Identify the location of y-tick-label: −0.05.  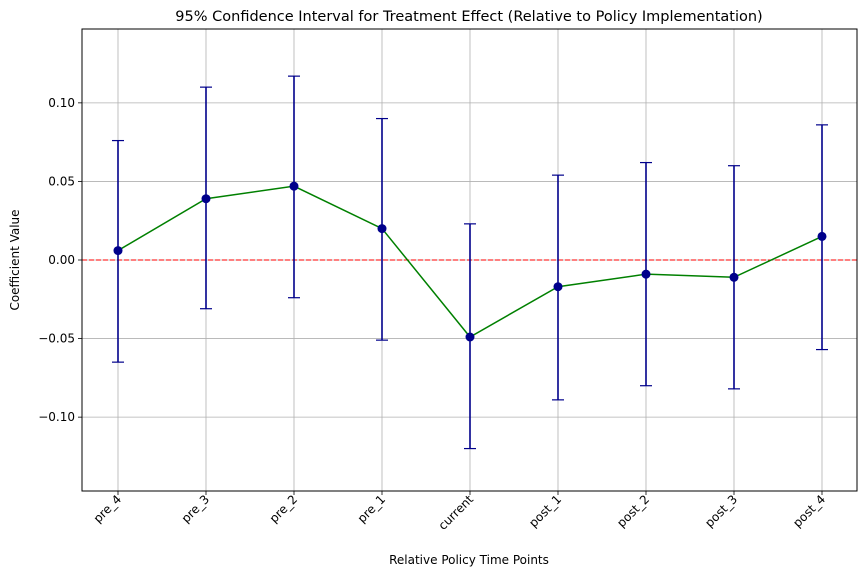
(56, 339).